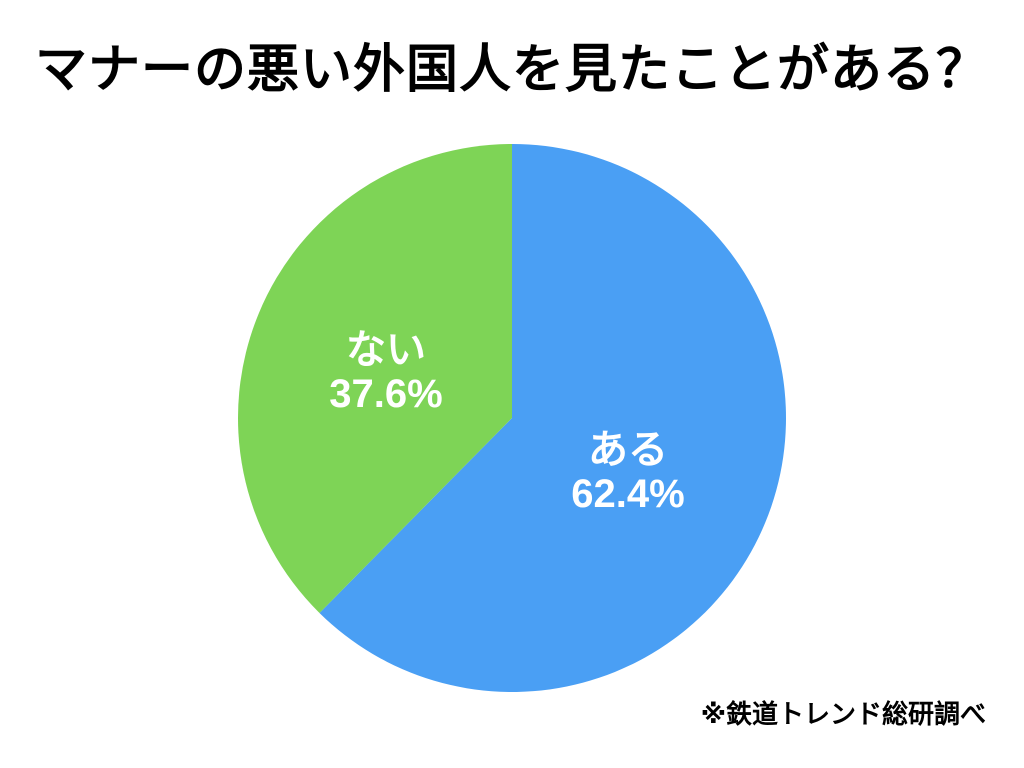 This screenshot has height=768, width=1024. What do you see at coordinates (511, 70) in the screenshot?
I see `chart-title: マナーの悪い外国人を見たことがある？` at bounding box center [511, 70].